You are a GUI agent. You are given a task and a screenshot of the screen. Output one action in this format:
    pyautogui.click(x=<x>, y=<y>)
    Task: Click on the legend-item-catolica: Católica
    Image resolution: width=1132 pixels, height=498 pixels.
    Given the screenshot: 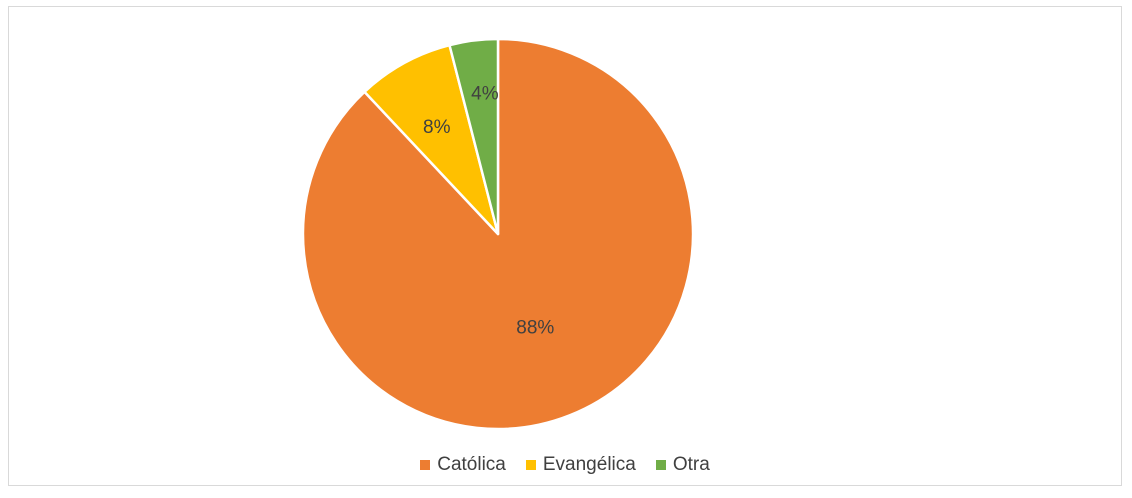 What is the action you would take?
    pyautogui.click(x=463, y=465)
    